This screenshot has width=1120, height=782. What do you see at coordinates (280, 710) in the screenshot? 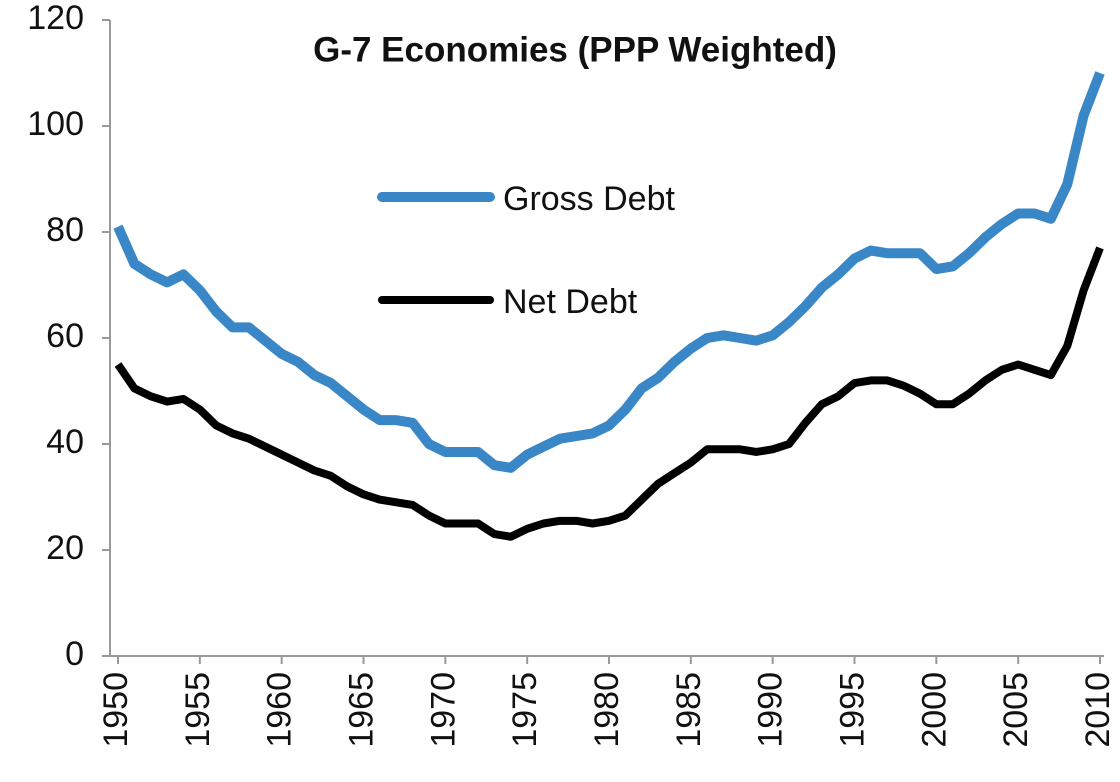
I see `x-tick-label: 1960` at bounding box center [280, 710].